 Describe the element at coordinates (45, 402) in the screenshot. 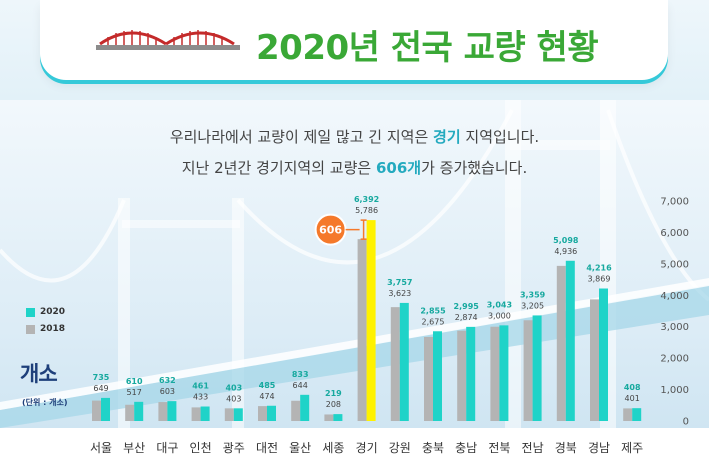

I see `unit-note: (단위 : 개소)` at that location.